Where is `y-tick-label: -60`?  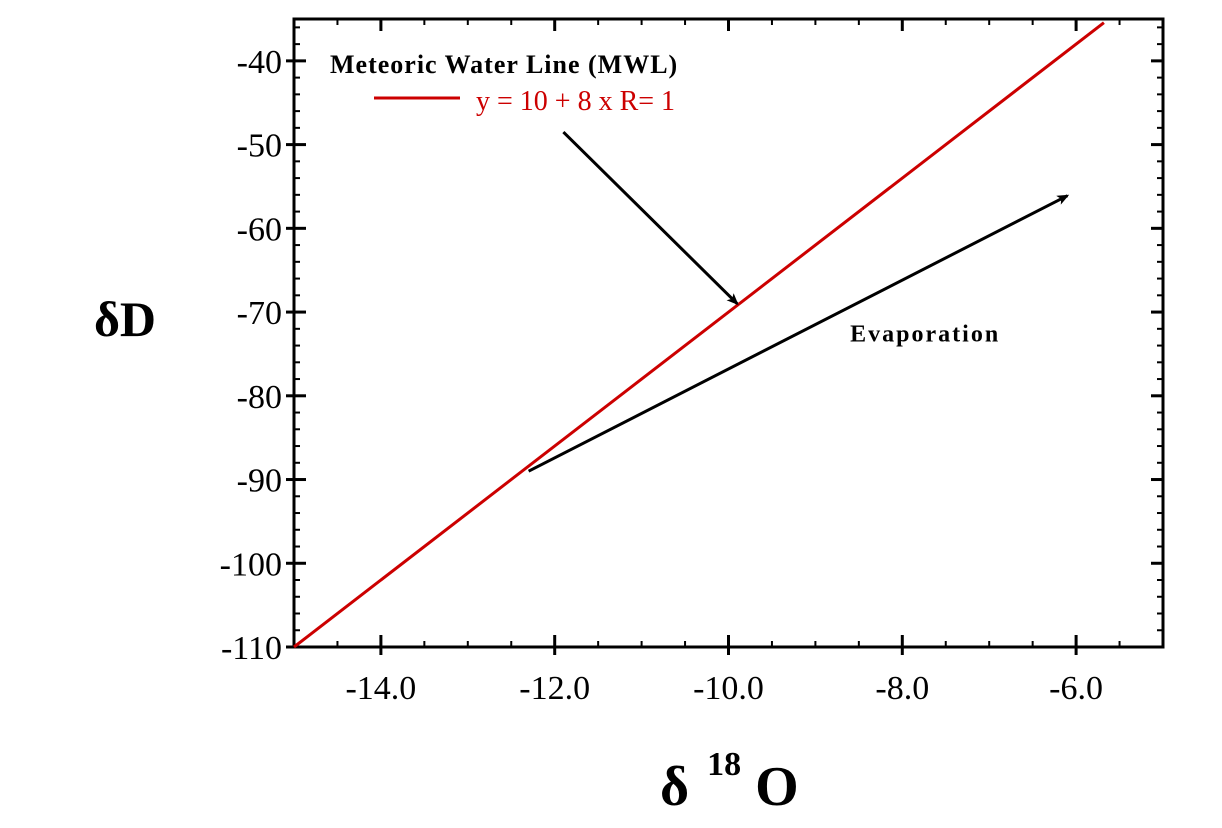
y-tick-label: -60 is located at coordinates (259, 229).